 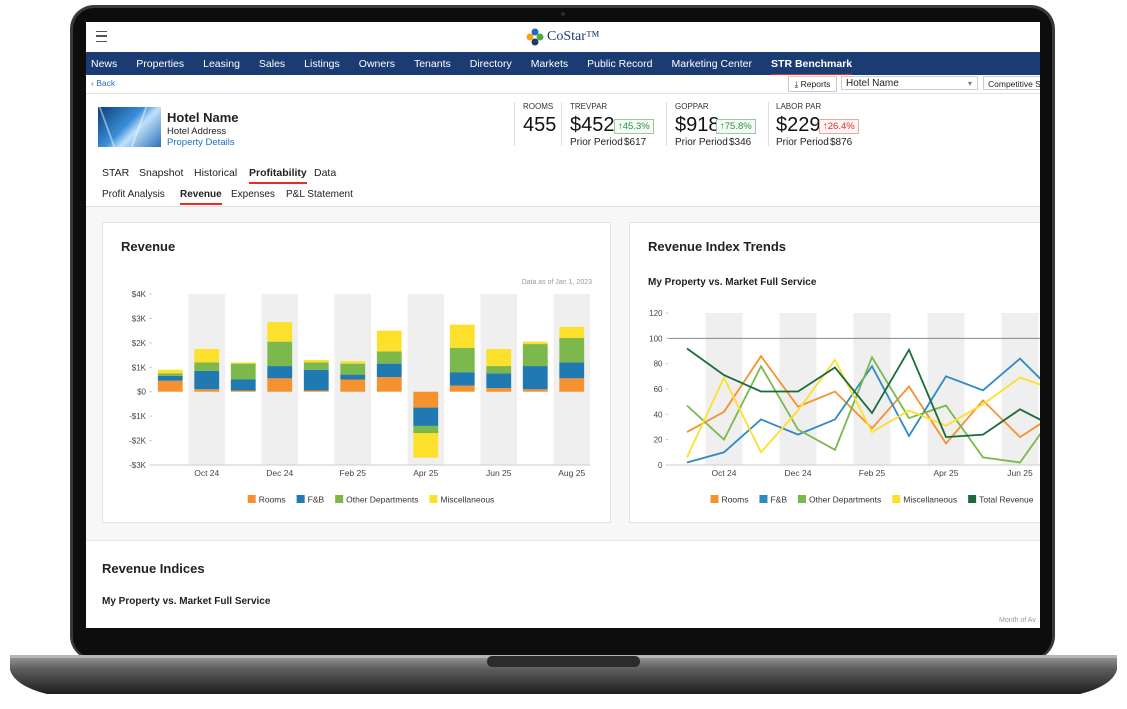 I want to click on property-image, so click(x=129, y=127).